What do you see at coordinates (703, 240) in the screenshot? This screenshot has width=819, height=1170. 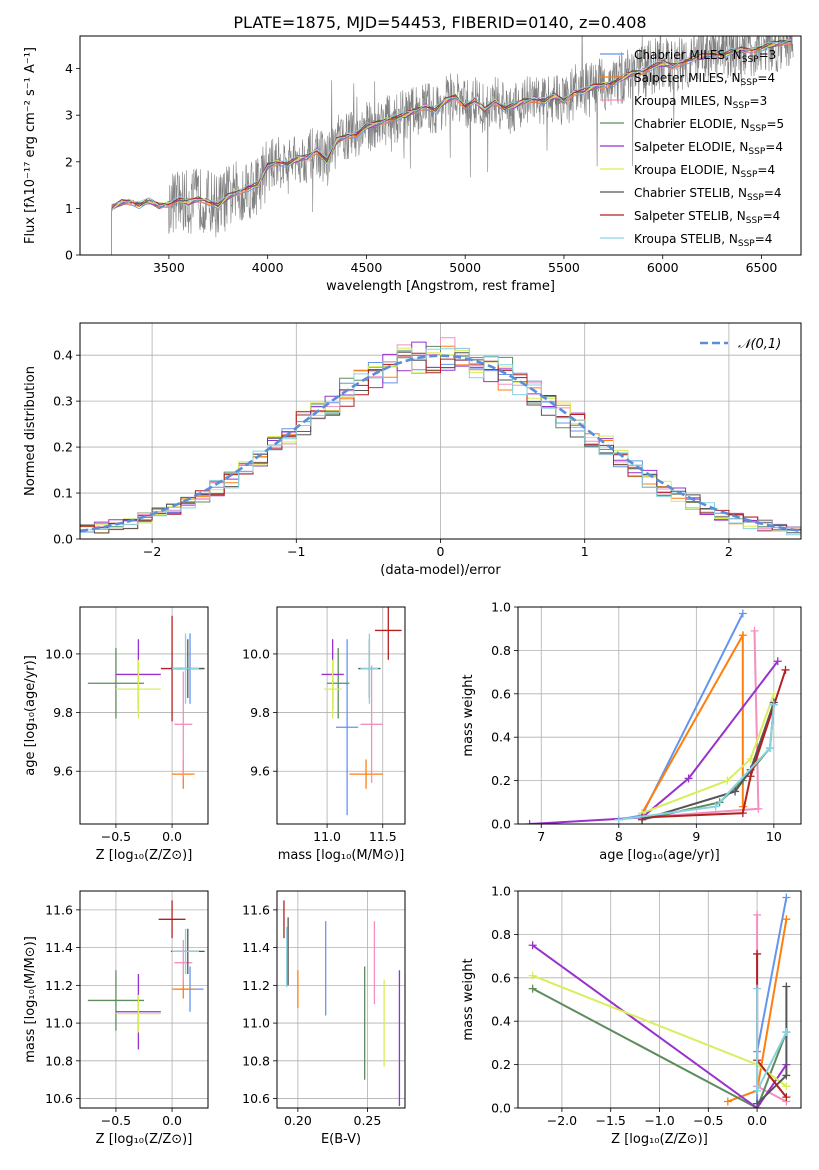 I see `legend-entry: Kroupa STELIB, NSSP=4` at bounding box center [703, 240].